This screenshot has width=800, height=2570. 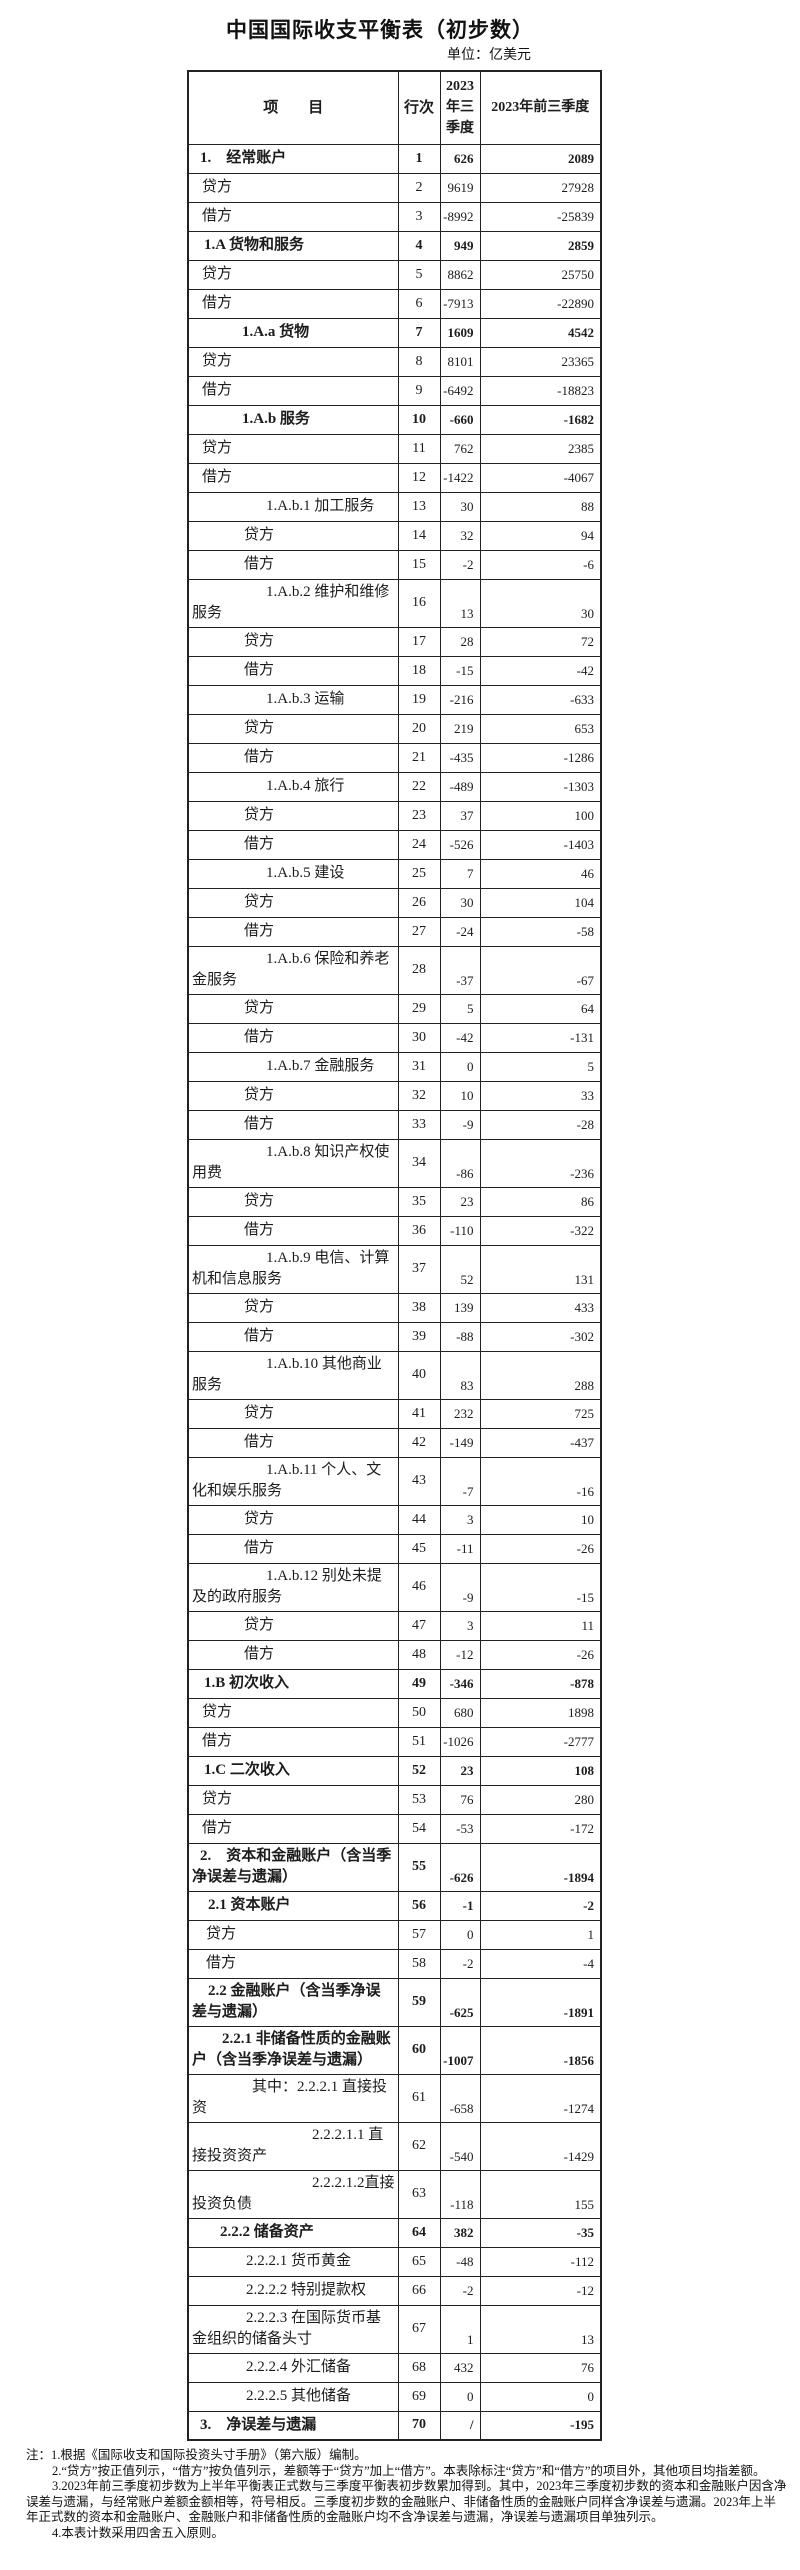 I want to click on table-row: 贷方 17 28 72, so click(x=394, y=641).